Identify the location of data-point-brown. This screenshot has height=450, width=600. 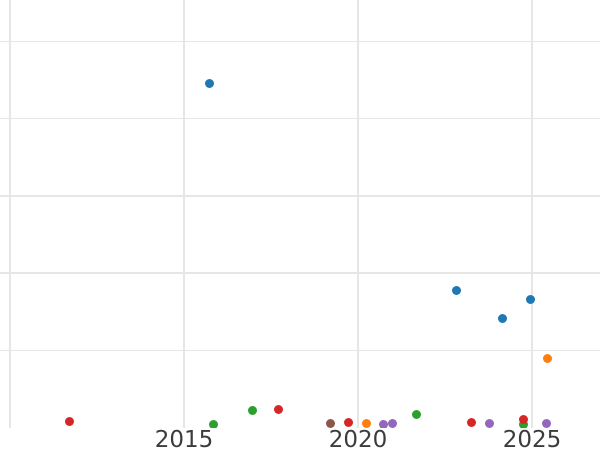
(331, 423).